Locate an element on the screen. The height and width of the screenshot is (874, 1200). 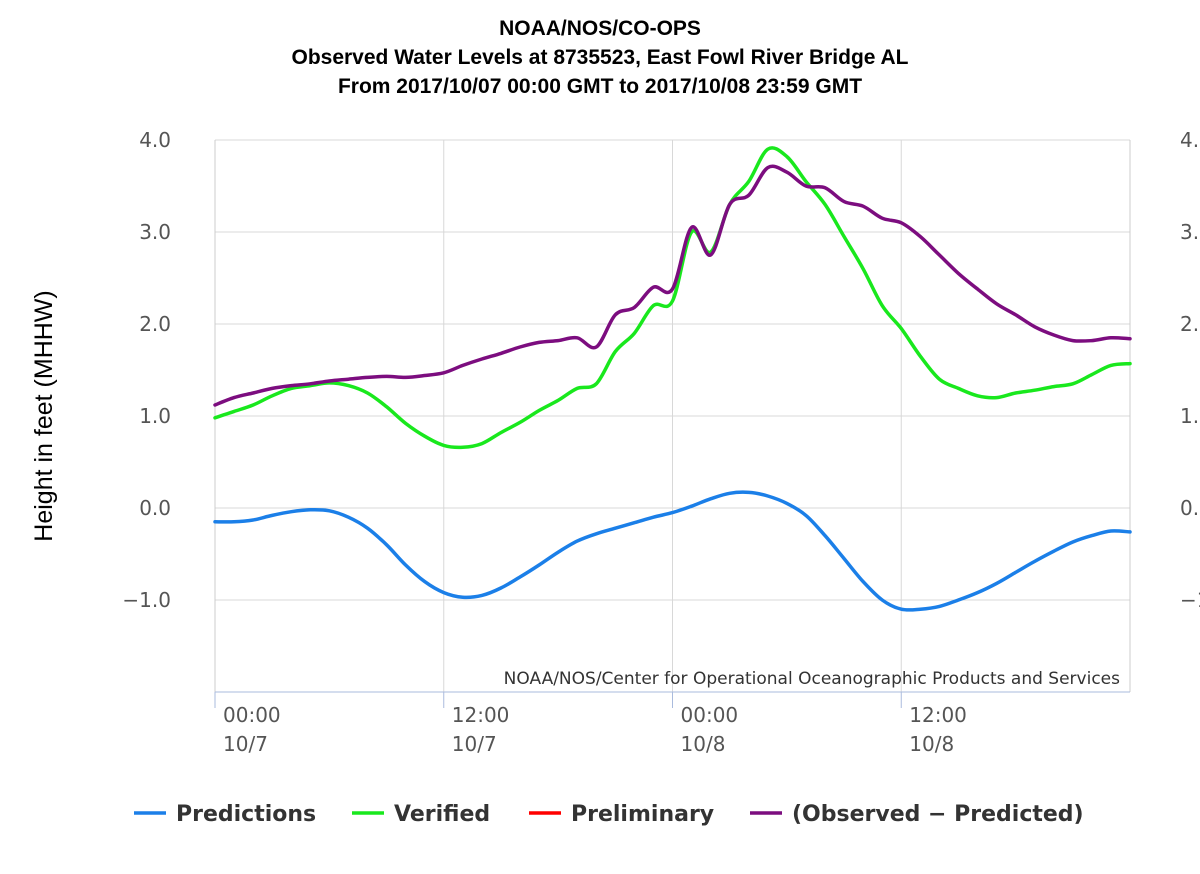
chart-title: NOAA/NOS/CO-OPS is located at coordinates (600, 28).